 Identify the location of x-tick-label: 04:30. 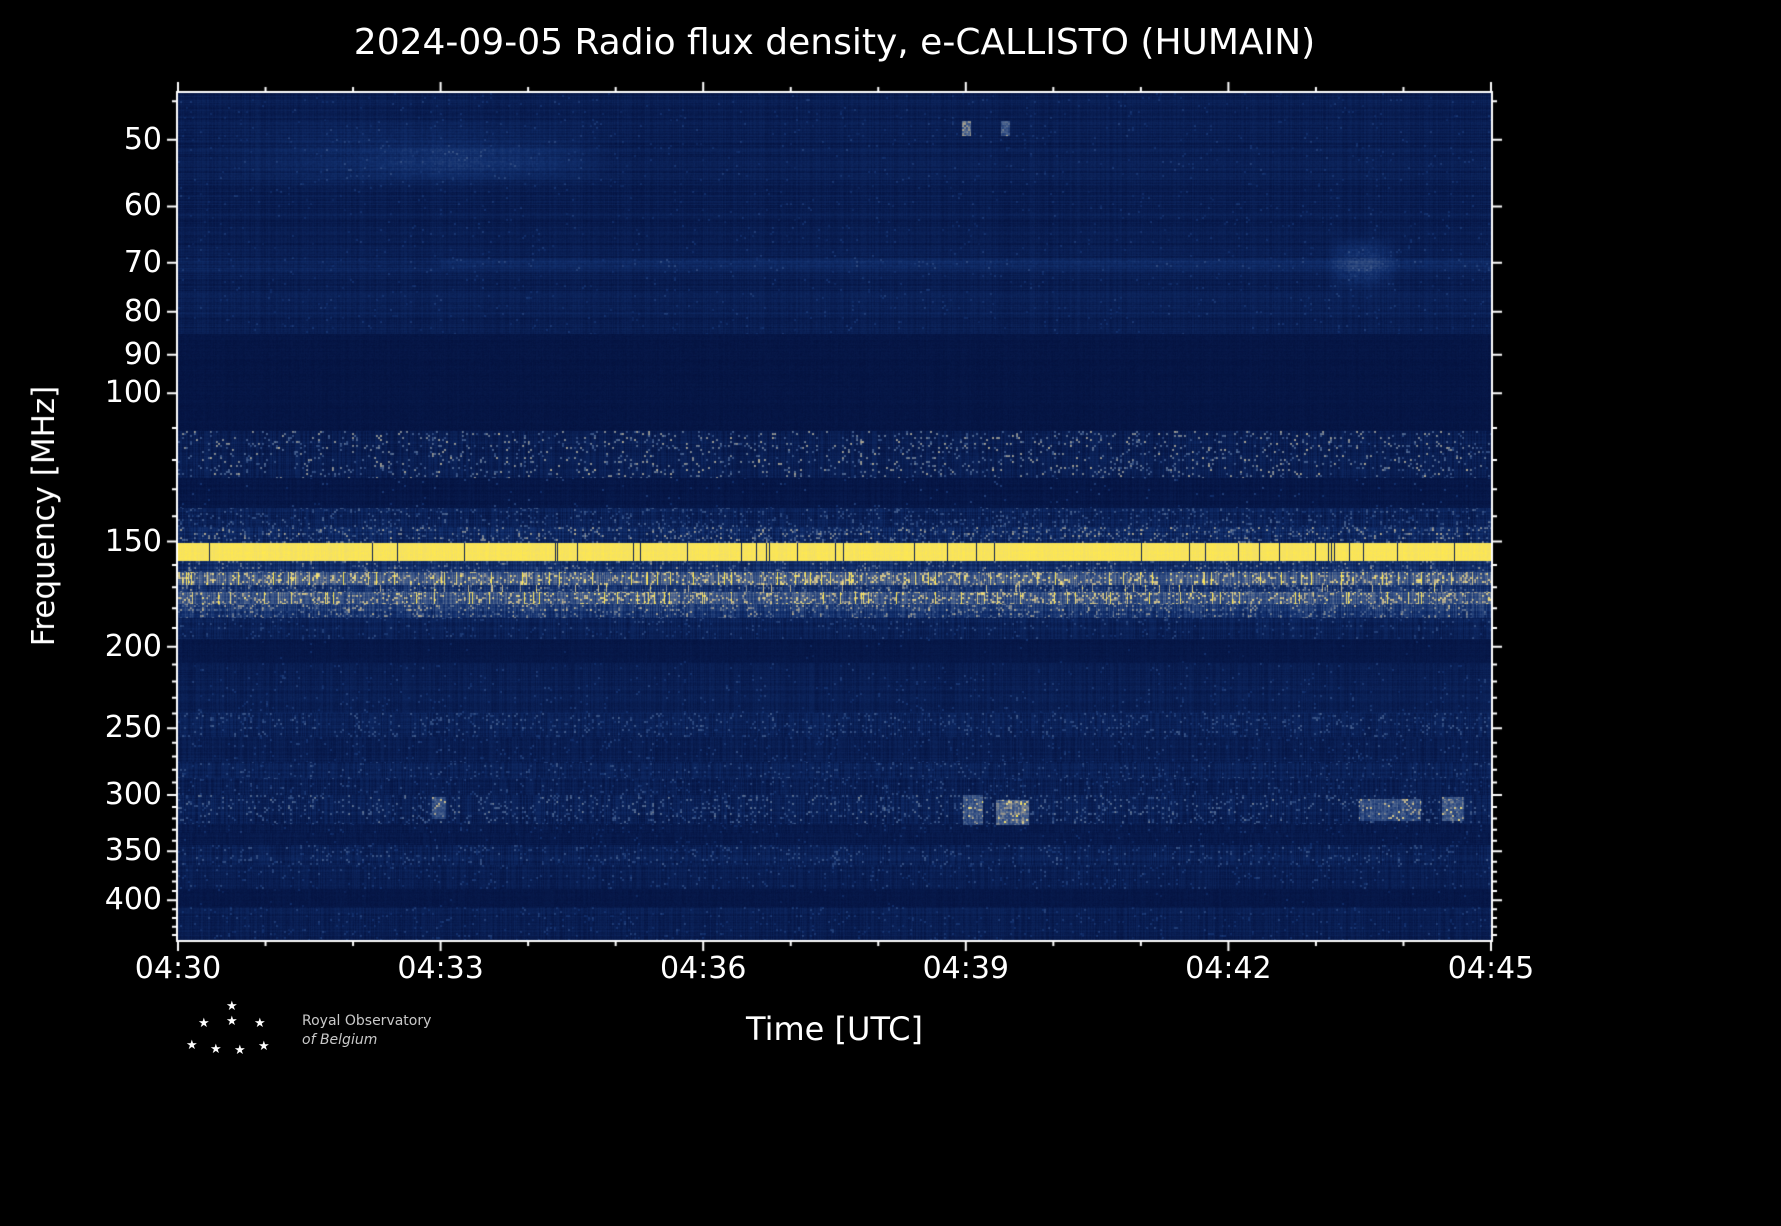
(178, 968).